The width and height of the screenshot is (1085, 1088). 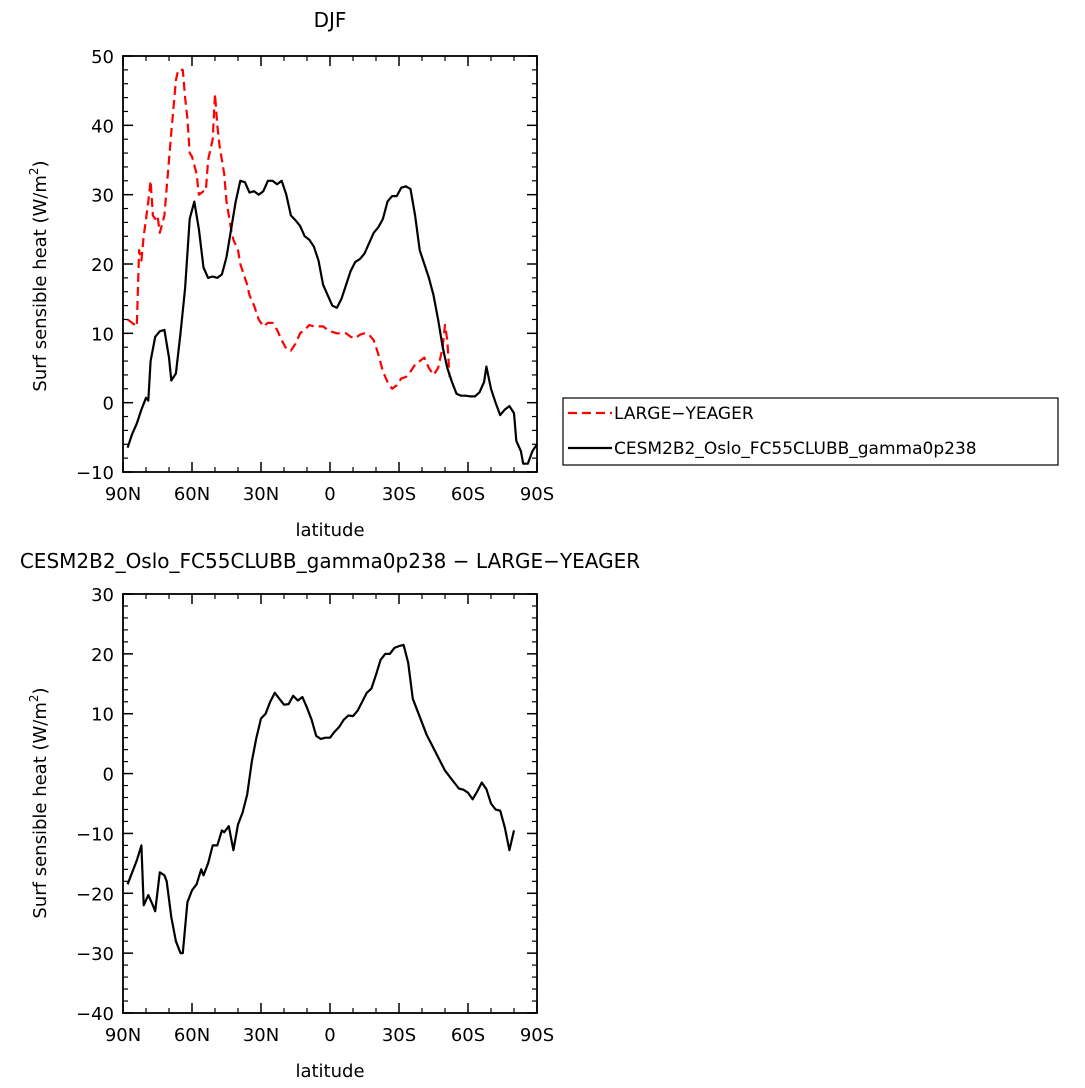 What do you see at coordinates (468, 494) in the screenshot?
I see `top-x-tick-label: 60S` at bounding box center [468, 494].